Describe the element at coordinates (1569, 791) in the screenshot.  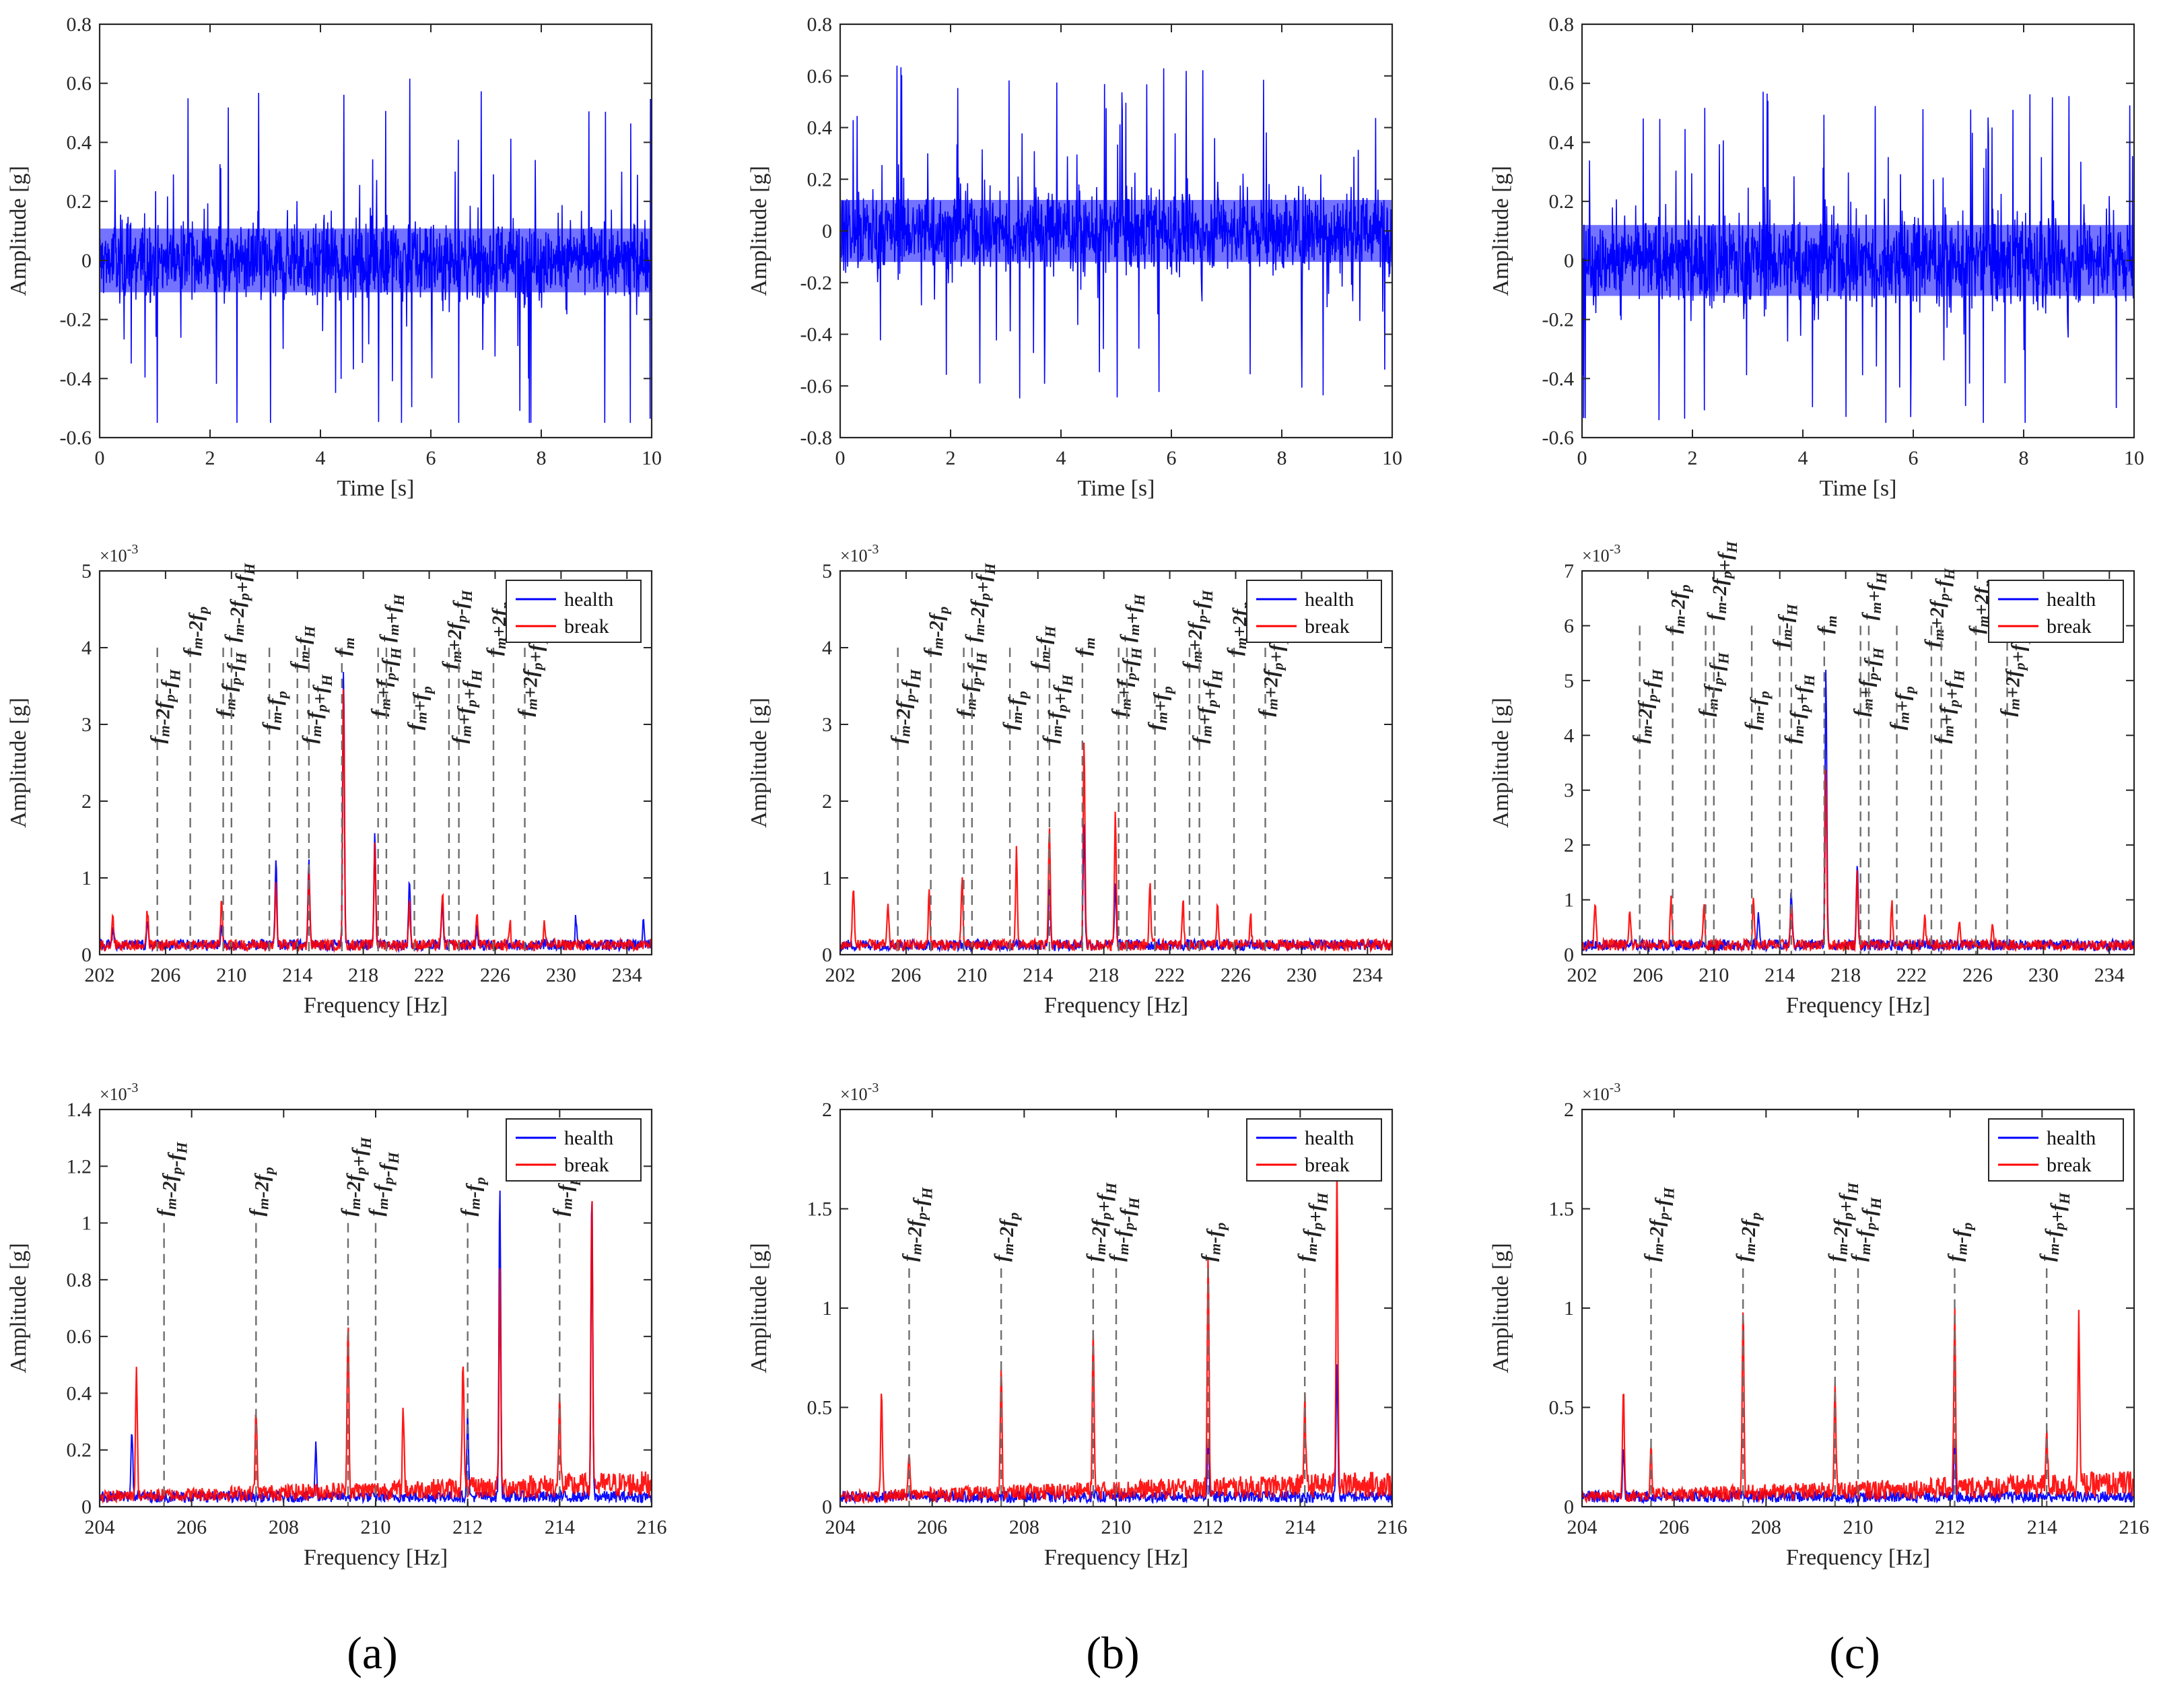
I see `y-tick-label: 3` at that location.